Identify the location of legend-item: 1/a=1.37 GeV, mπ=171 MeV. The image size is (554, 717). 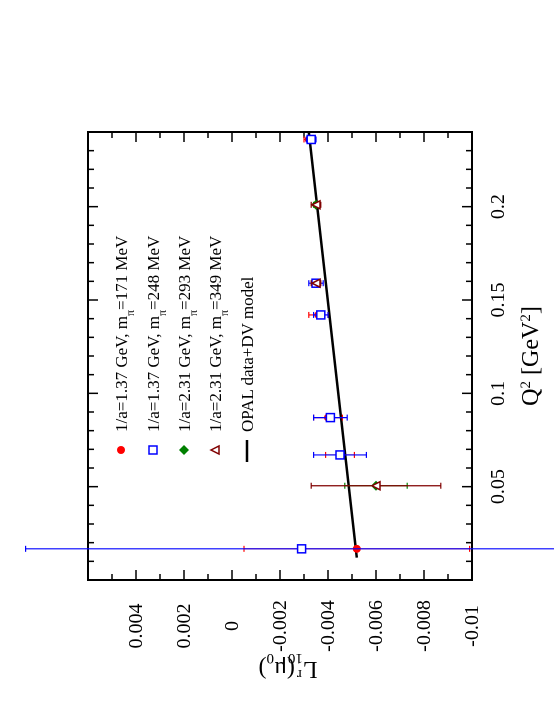
(124, 344).